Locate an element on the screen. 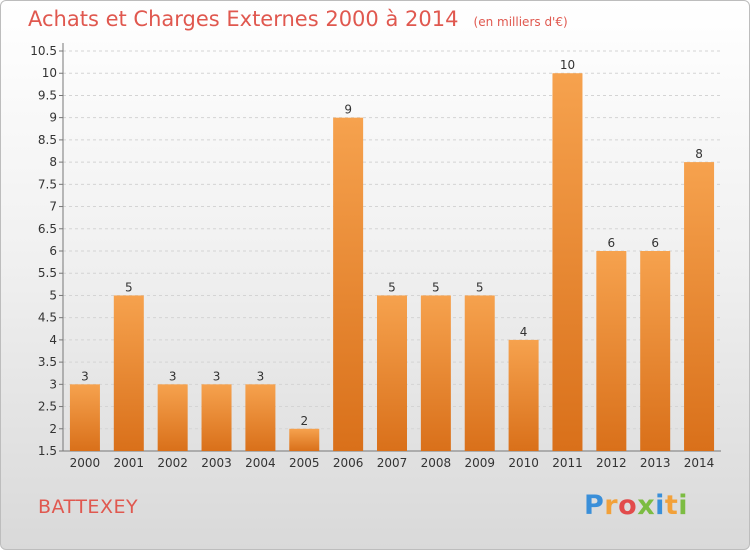  bar-2010 is located at coordinates (523, 395).